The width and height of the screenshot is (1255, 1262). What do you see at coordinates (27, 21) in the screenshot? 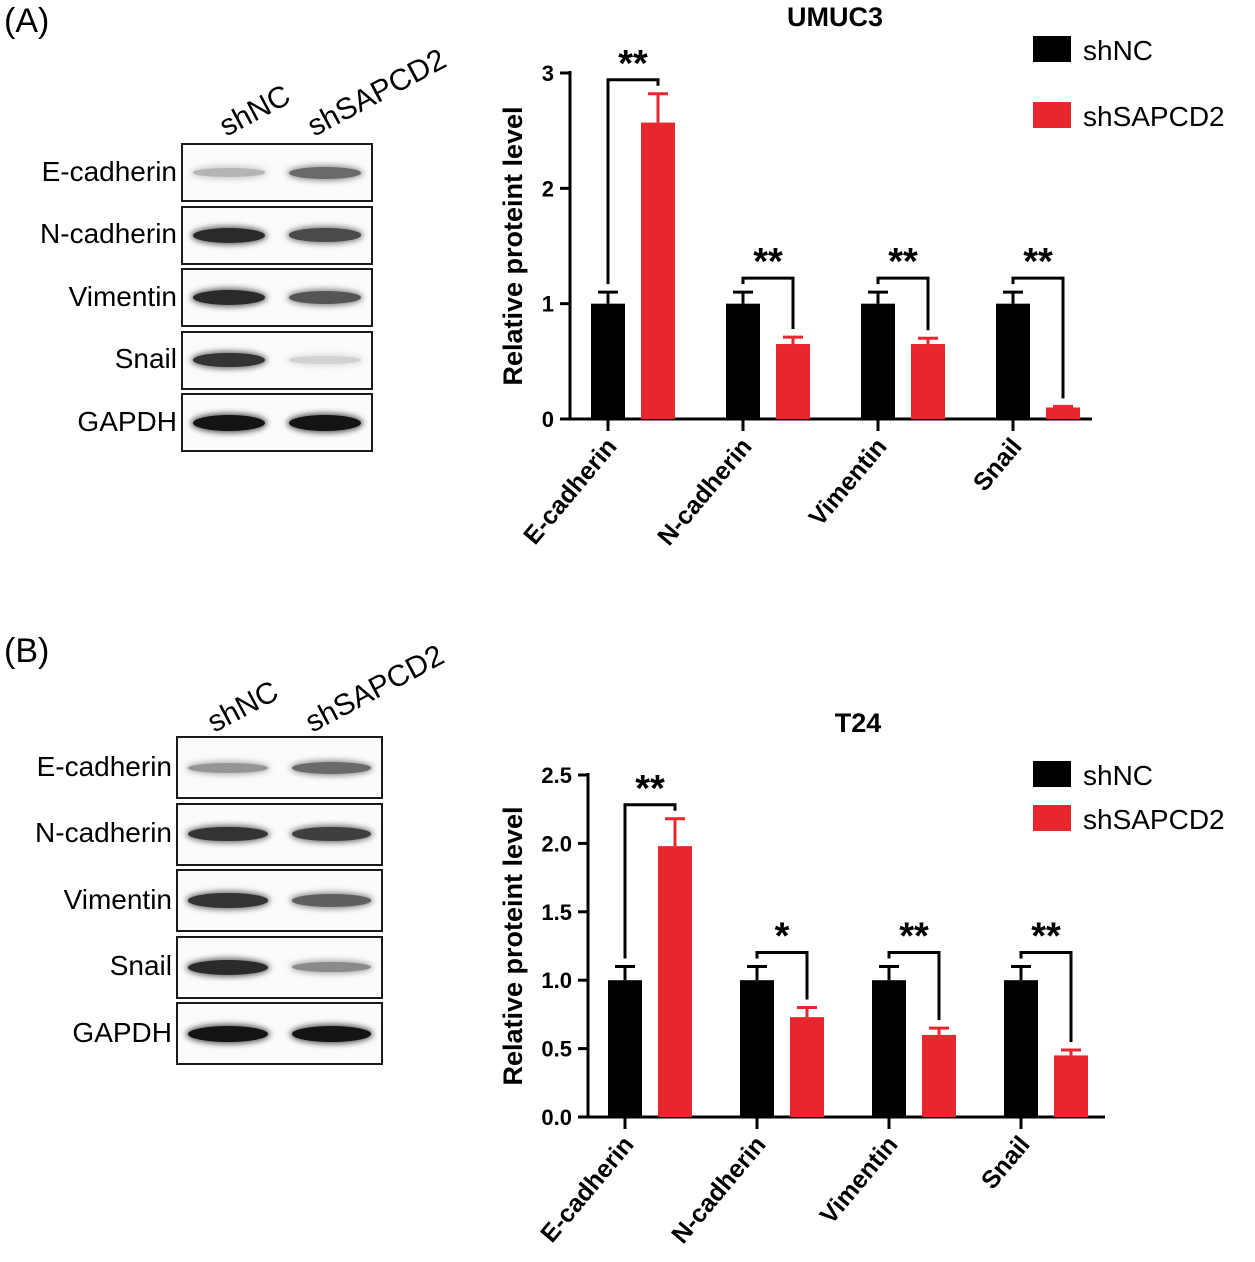
I see `panel-label-a: (A)` at bounding box center [27, 21].